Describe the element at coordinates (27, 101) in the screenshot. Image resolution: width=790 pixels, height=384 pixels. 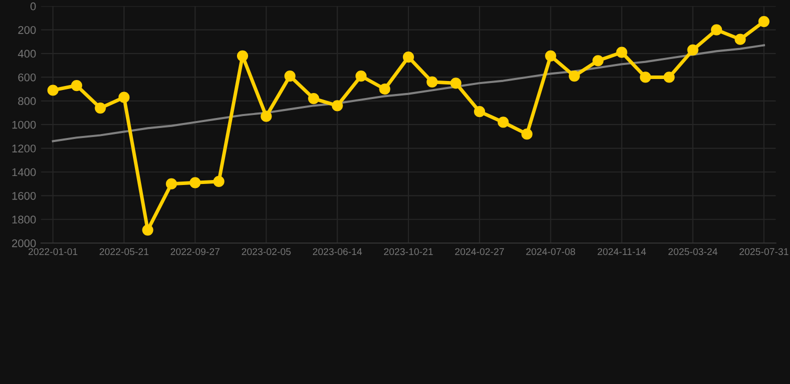
I see `y-tick-label: 800` at that location.